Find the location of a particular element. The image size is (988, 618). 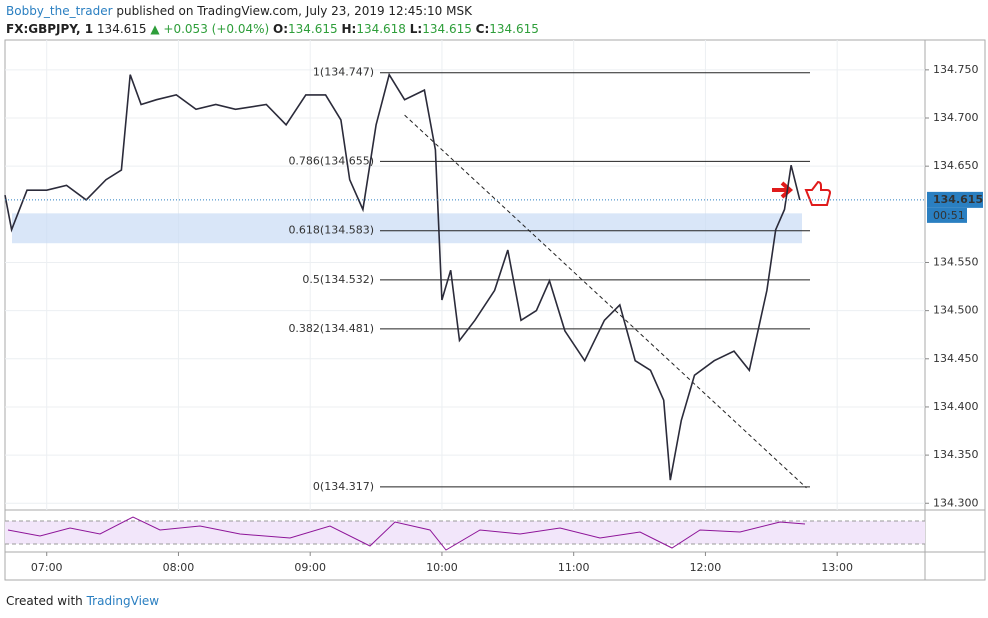

low: 134.615 is located at coordinates (447, 29).